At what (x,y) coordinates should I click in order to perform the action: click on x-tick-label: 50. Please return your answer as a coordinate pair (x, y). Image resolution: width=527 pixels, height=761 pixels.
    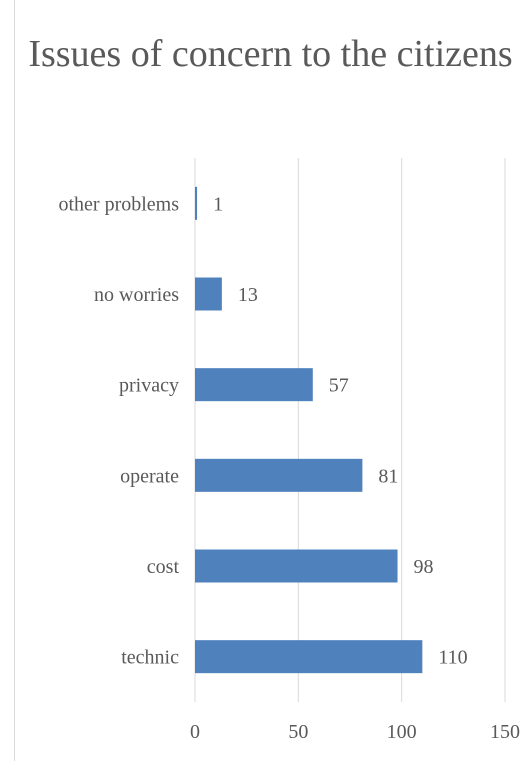
    Looking at the image, I should click on (298, 732).